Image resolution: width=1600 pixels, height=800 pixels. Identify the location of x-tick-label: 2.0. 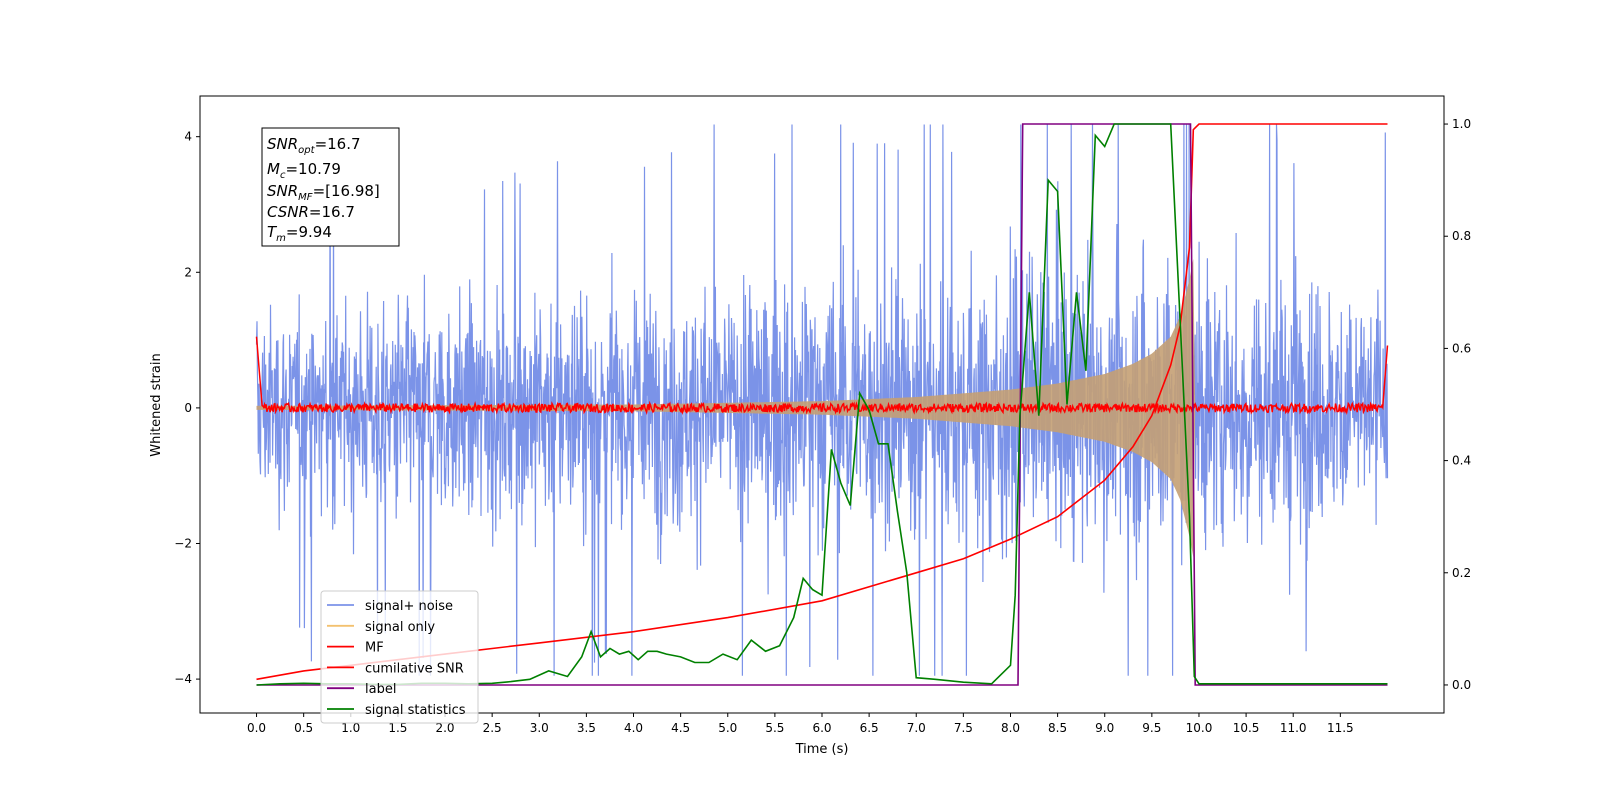
(444, 728).